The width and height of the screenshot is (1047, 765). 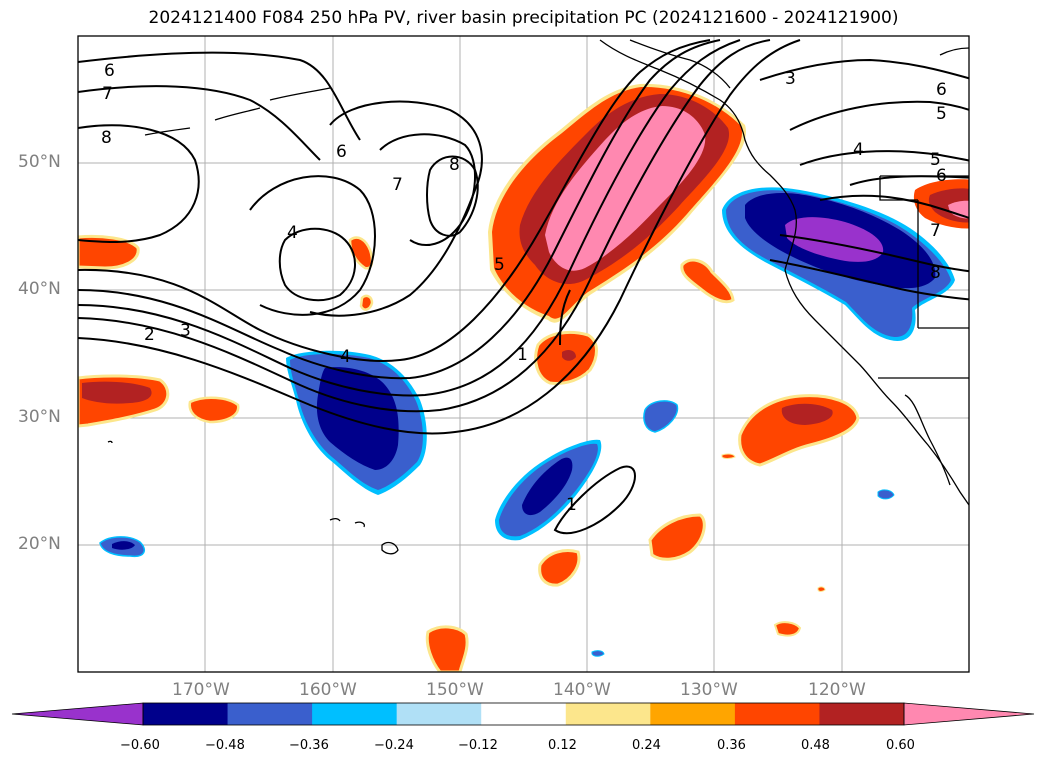 What do you see at coordinates (39, 162) in the screenshot?
I see `lat-label: 50°N` at bounding box center [39, 162].